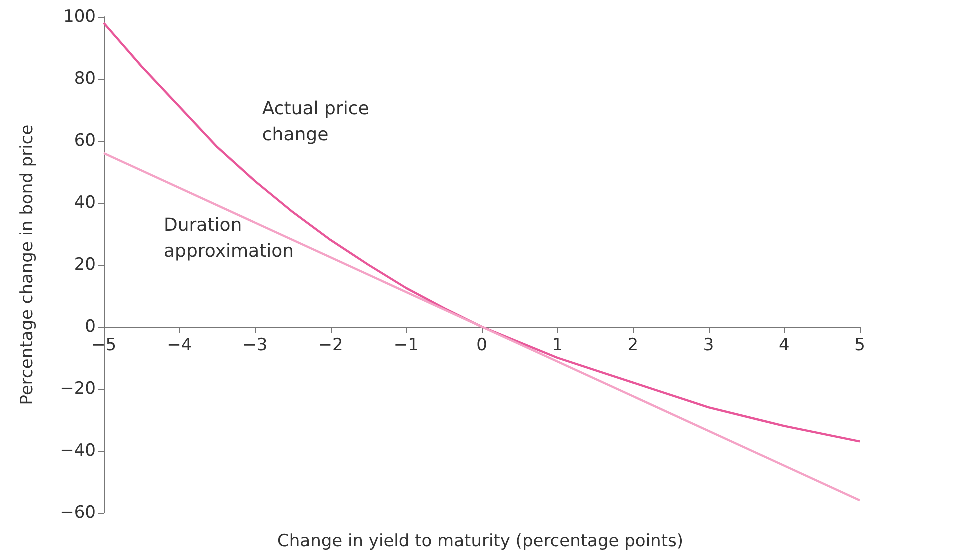  Describe the element at coordinates (28, 265) in the screenshot. I see `y-axis-title: Percentage change in bond price` at that location.